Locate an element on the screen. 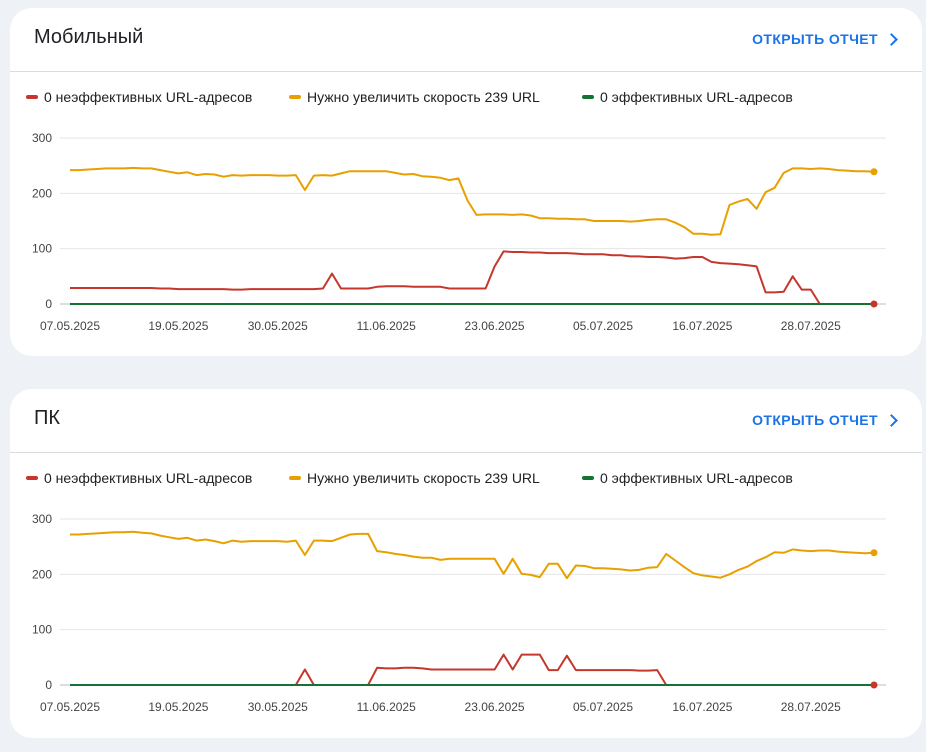 The height and width of the screenshot is (752, 926). card-title: Мобильный is located at coordinates (89, 37).